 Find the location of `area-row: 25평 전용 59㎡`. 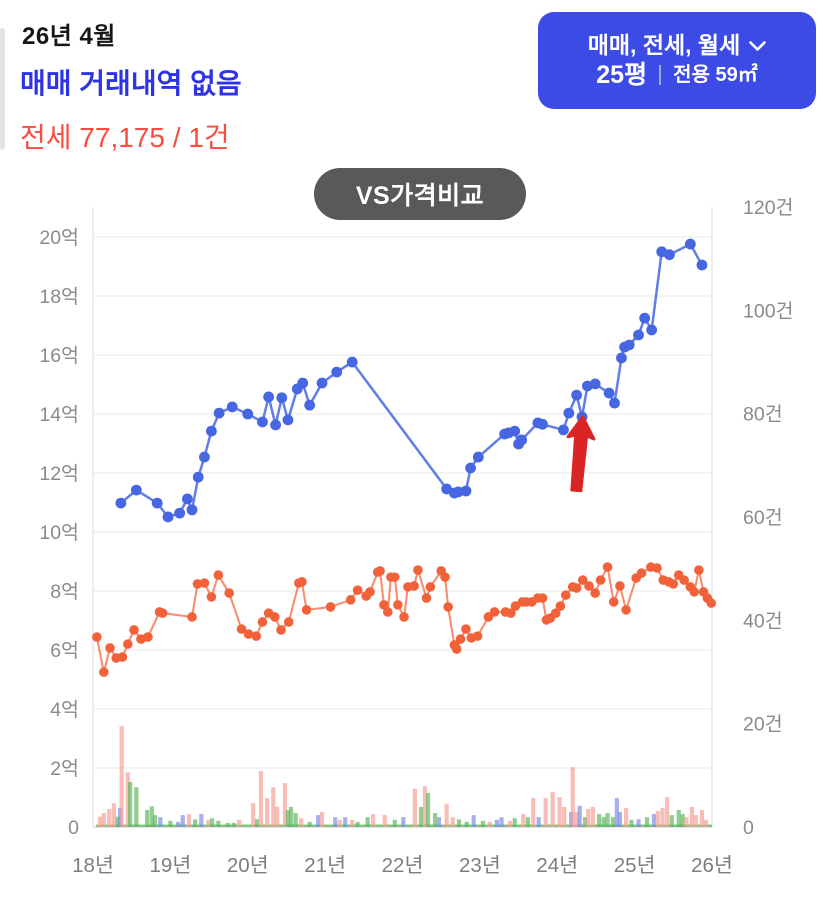

area-row: 25평 전용 59㎡ is located at coordinates (677, 74).